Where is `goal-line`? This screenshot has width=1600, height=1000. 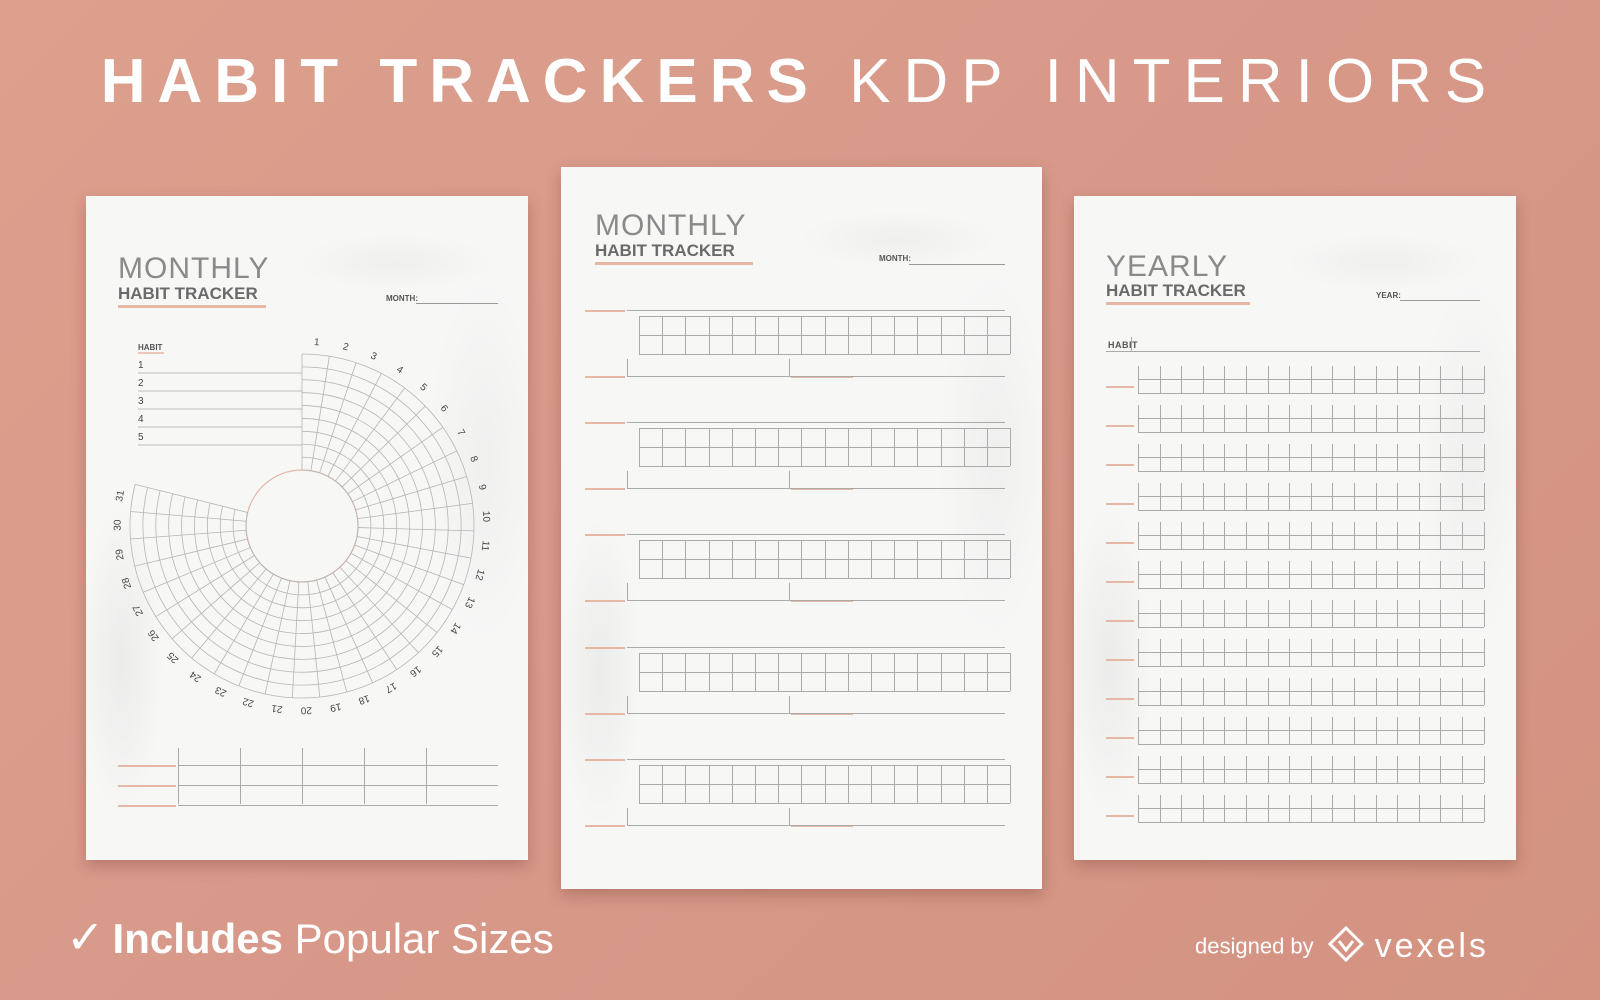 goal-line is located at coordinates (816, 713).